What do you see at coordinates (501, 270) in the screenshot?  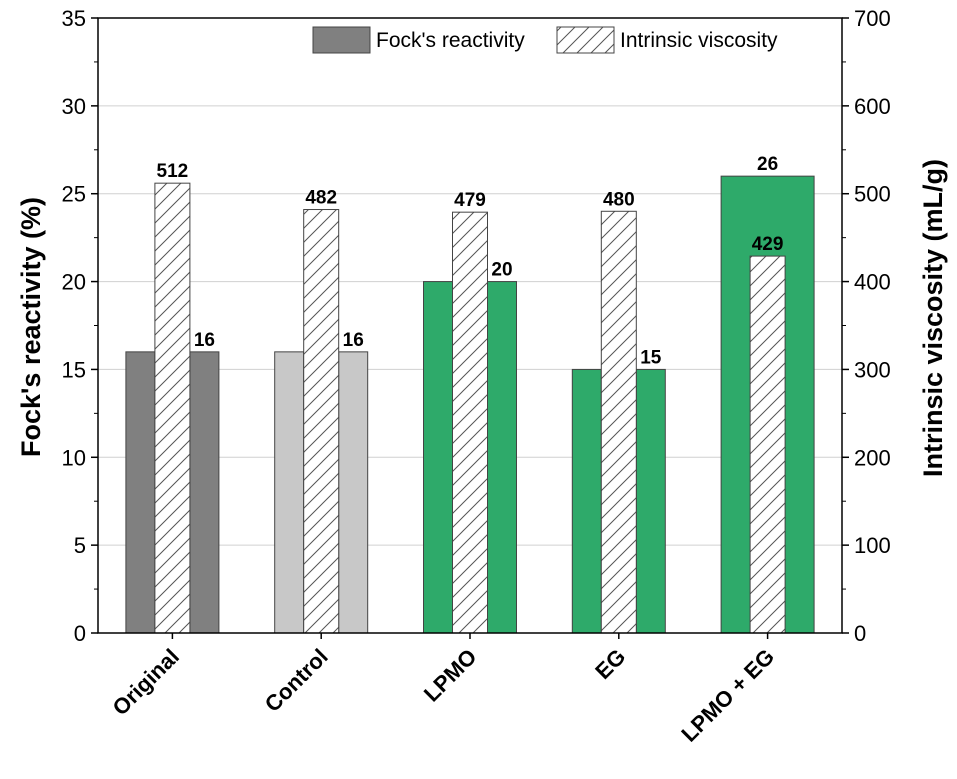 I see `data-label-fock-reactivity: 20` at bounding box center [501, 270].